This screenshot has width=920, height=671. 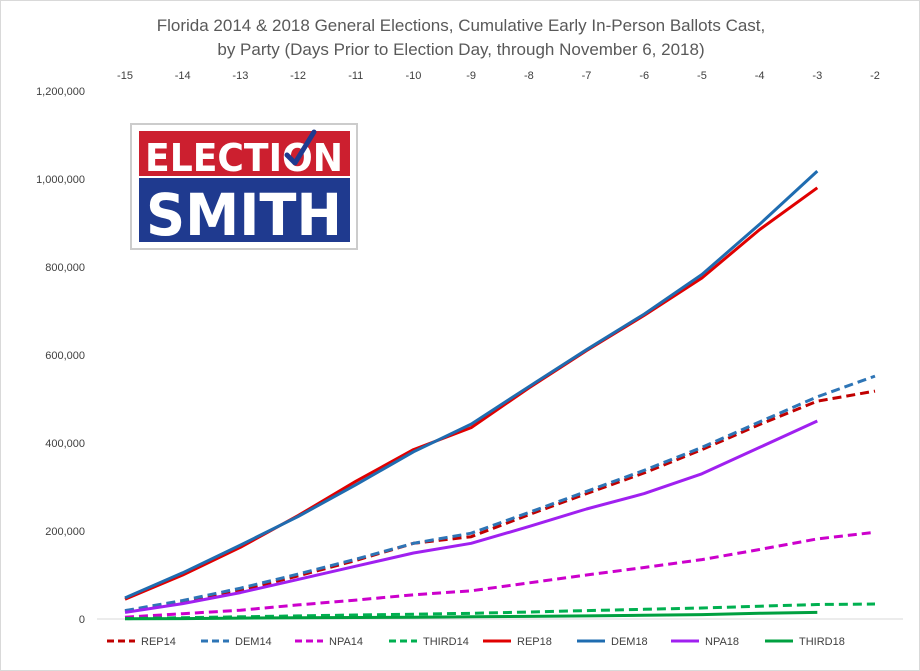 What do you see at coordinates (705, 642) in the screenshot?
I see `legend-item-npa18: NPA18` at bounding box center [705, 642].